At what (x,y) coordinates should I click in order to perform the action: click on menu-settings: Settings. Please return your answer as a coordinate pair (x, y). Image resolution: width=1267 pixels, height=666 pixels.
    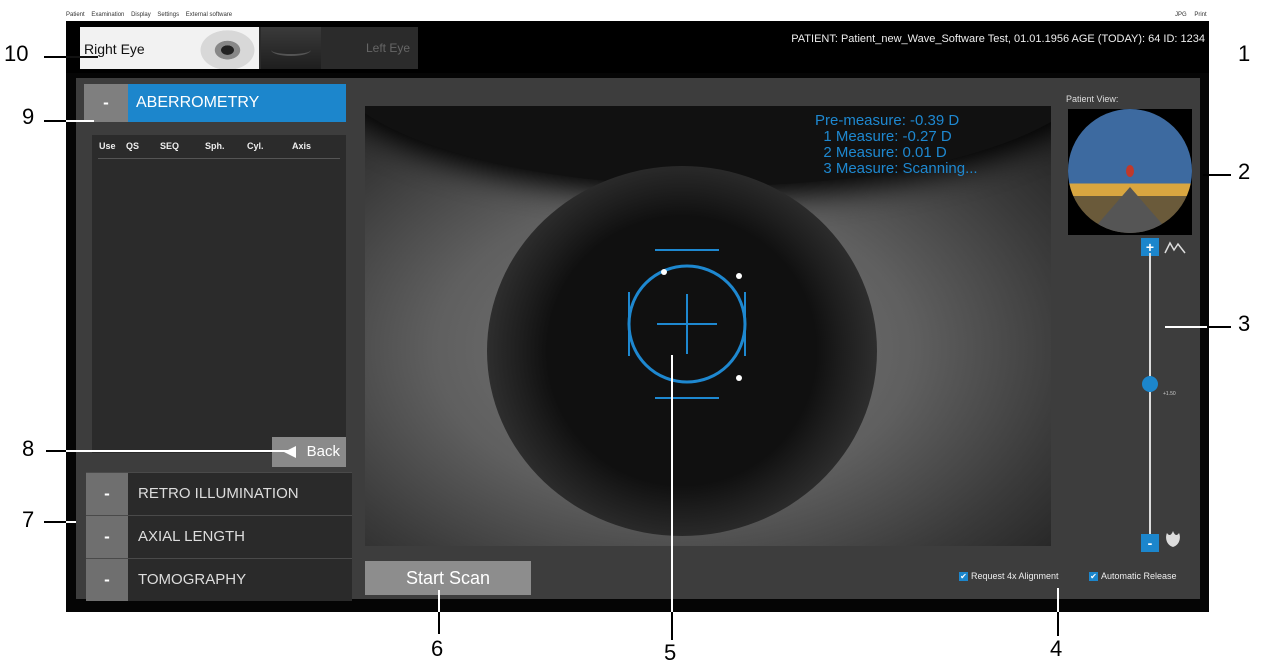
    Looking at the image, I should click on (168, 15).